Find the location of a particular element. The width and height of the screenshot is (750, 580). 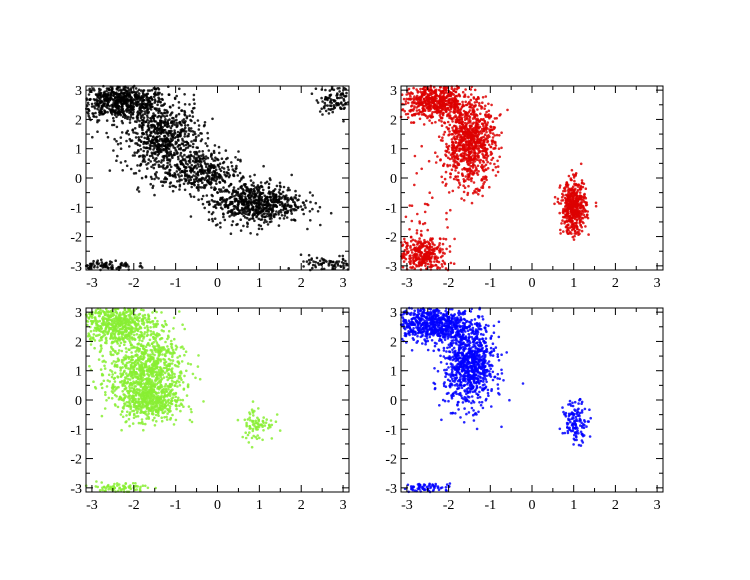

y-tick-label: -2 is located at coordinates (76, 238).